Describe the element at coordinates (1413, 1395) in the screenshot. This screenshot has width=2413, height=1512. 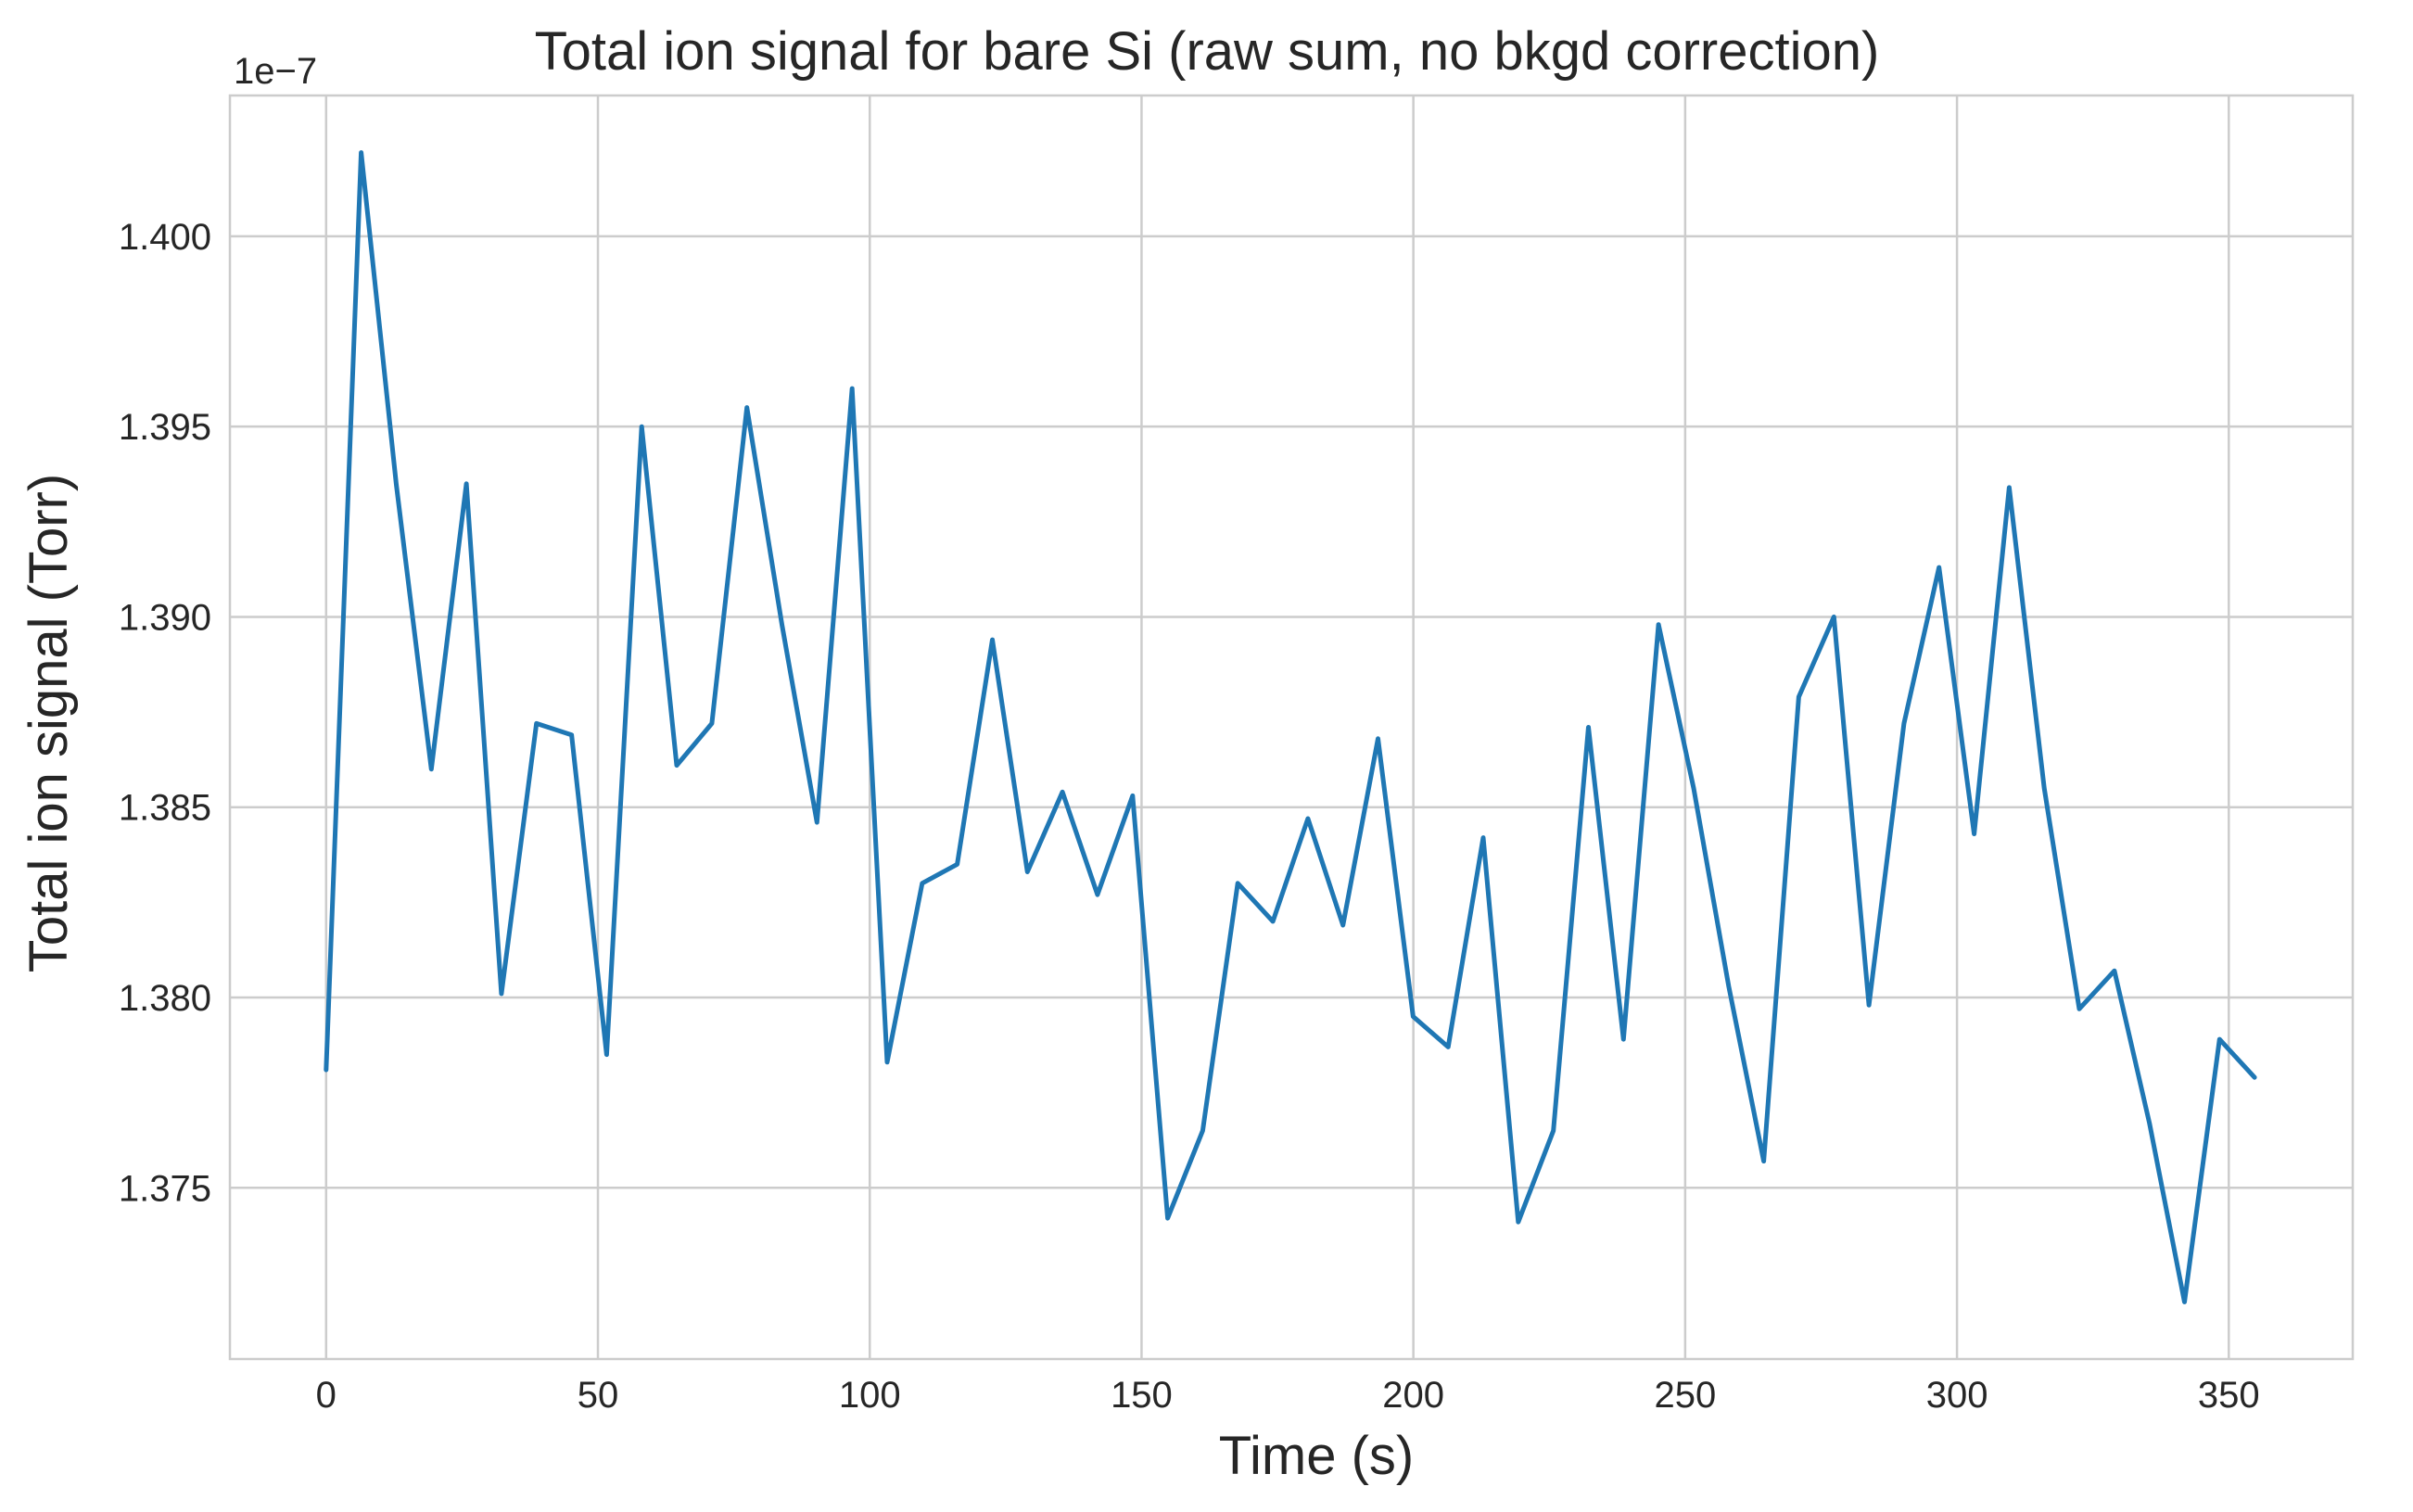
I see `x-tick-label: 200` at that location.